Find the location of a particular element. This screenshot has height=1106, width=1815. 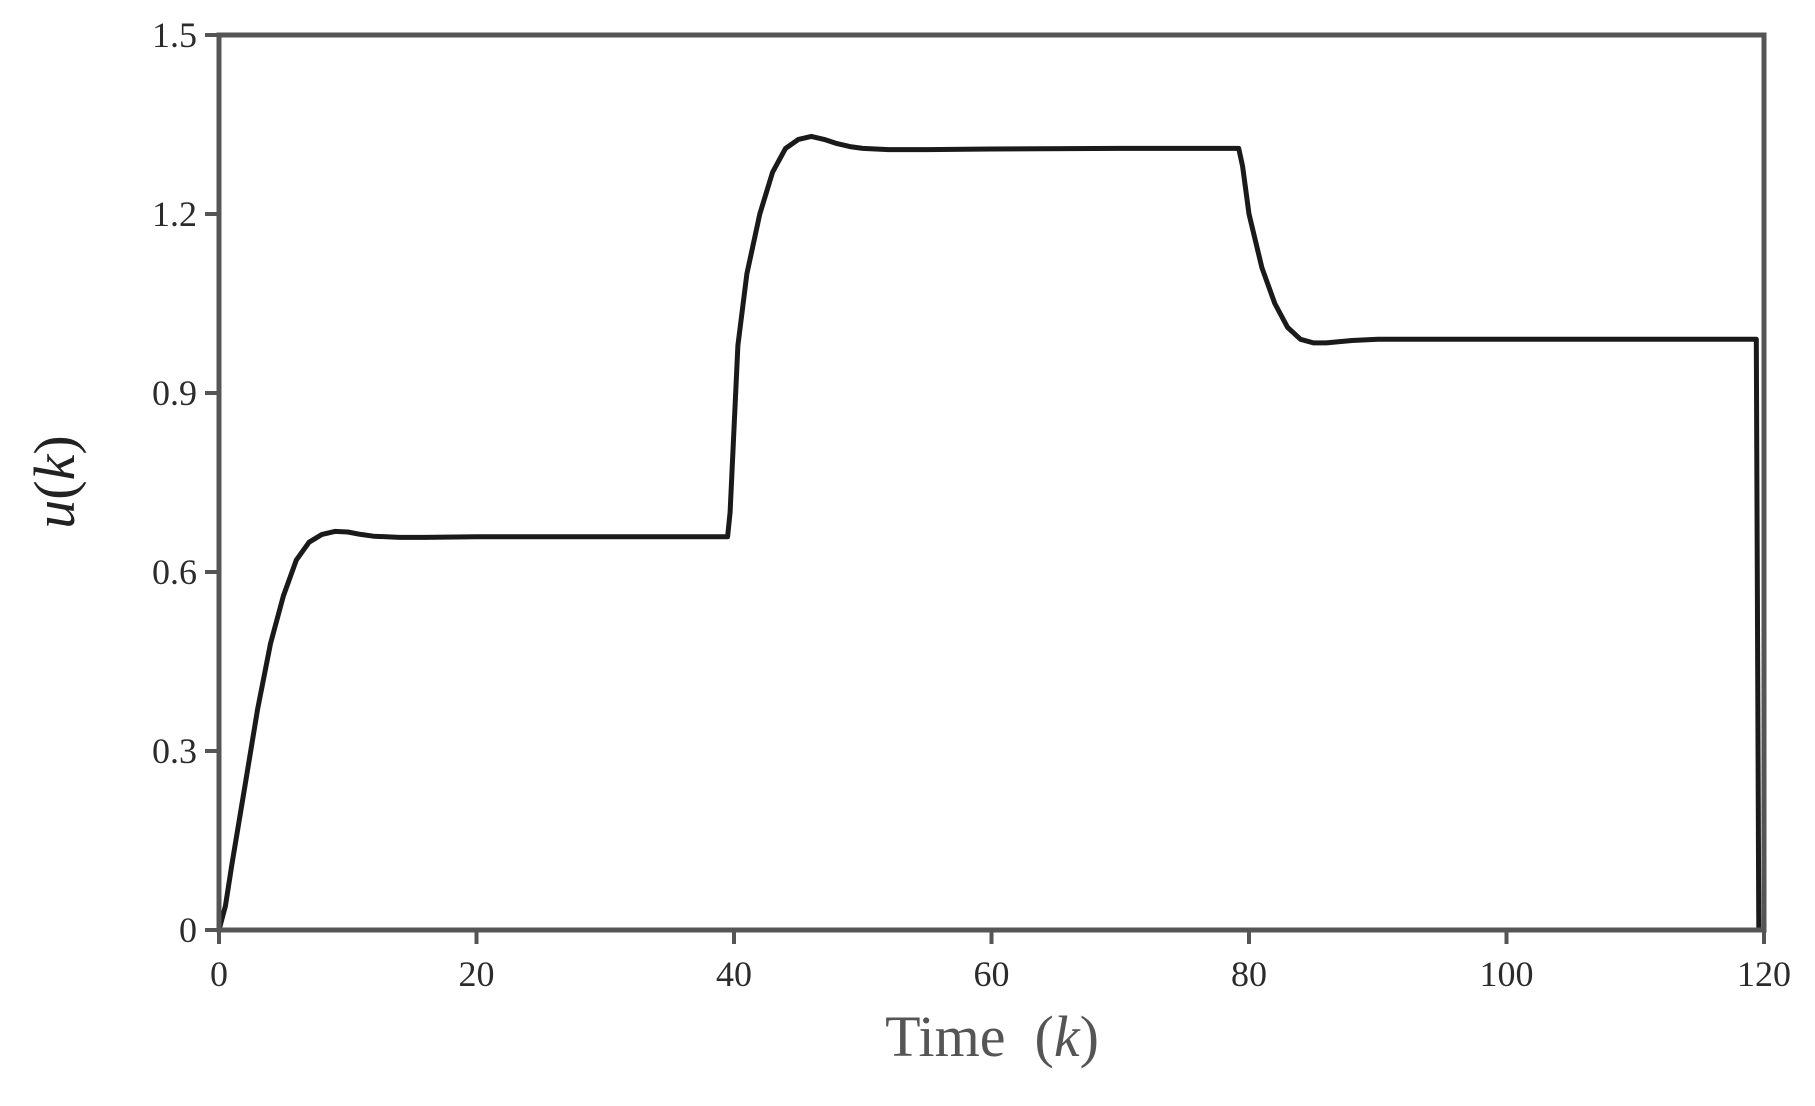

y-tick-label: 0.6 is located at coordinates (174, 572).